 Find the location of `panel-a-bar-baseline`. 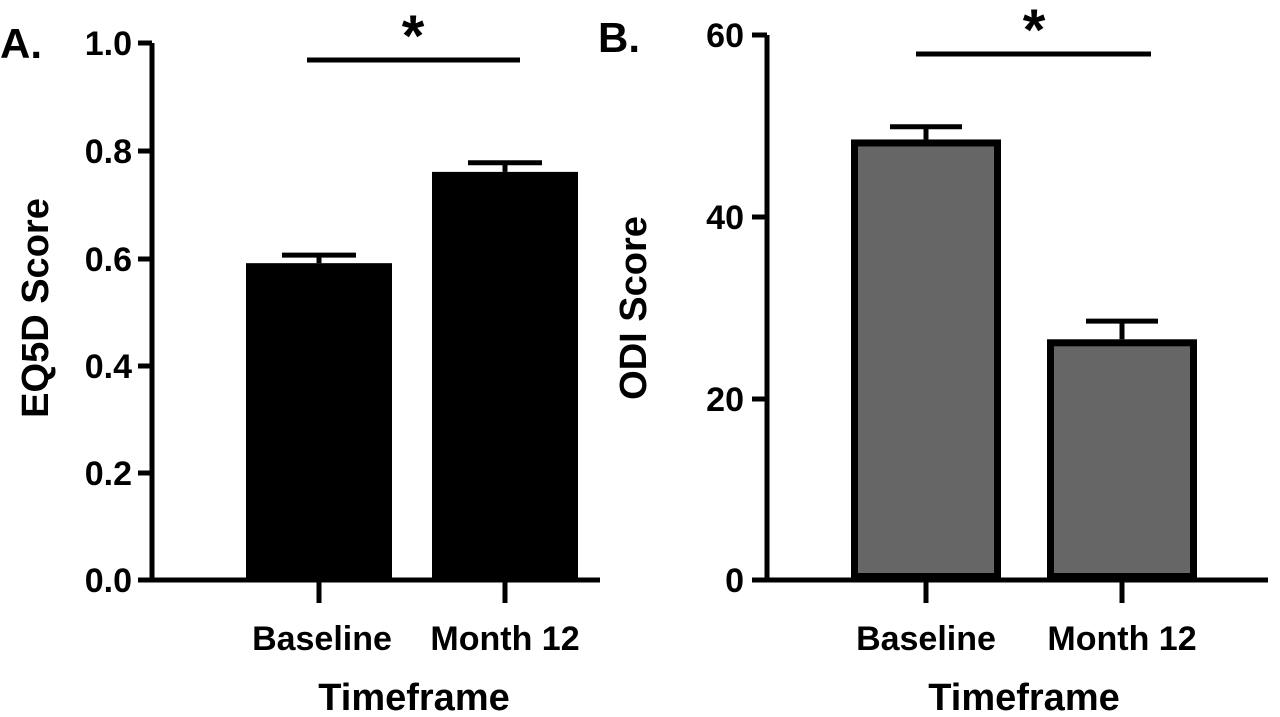

panel-a-bar-baseline is located at coordinates (319, 421).